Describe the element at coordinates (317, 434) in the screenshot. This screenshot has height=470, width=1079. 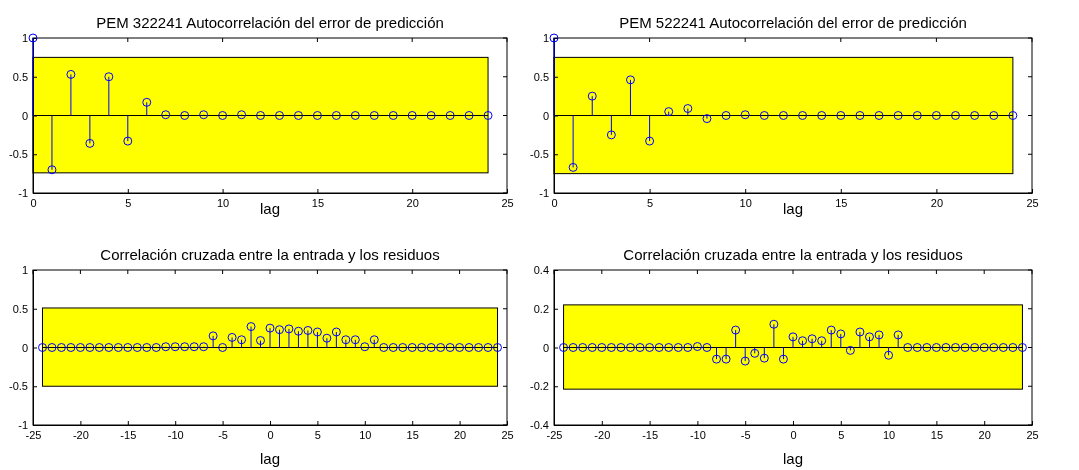
I see `x-tick-label: 5` at that location.